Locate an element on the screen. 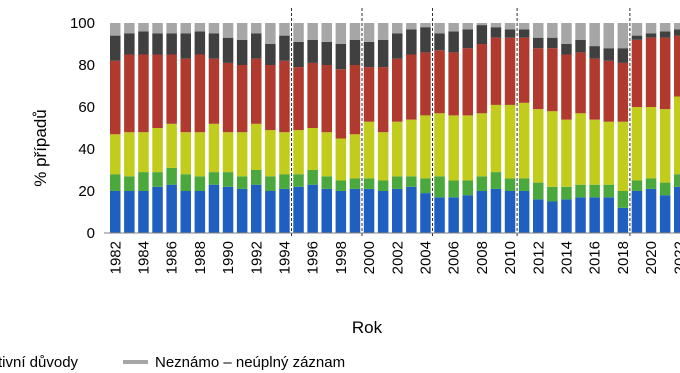 This screenshot has height=373, width=680. bar-segment-2002-s4 is located at coordinates (397, 46).